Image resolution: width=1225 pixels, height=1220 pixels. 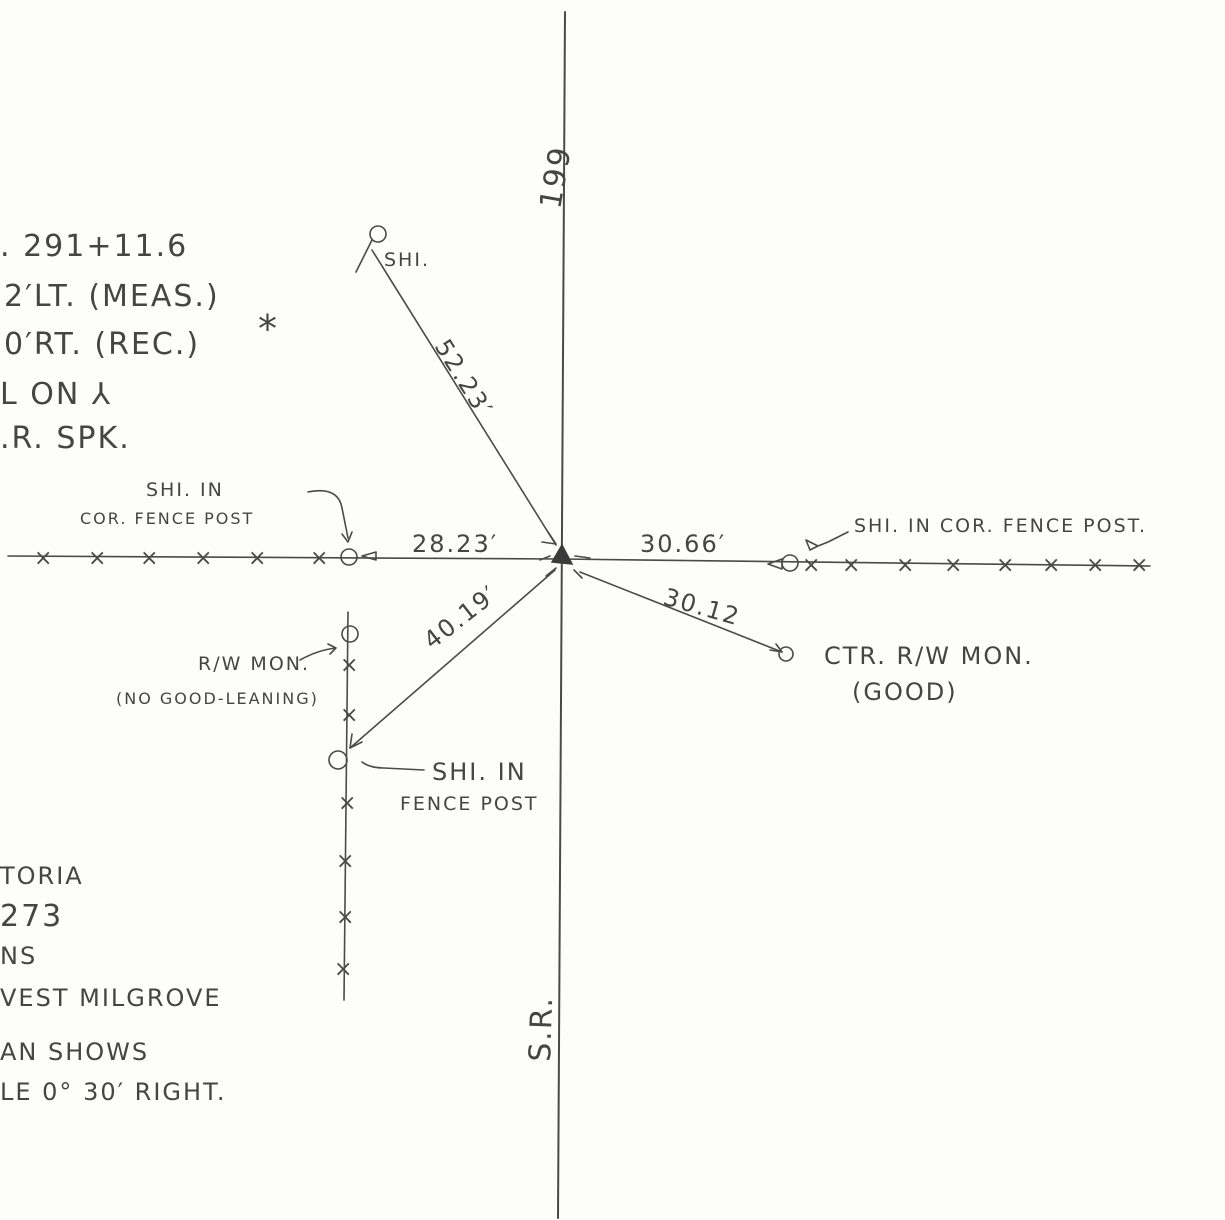 I want to click on plan-note-line: AN SHOWS, so click(x=74, y=1052).